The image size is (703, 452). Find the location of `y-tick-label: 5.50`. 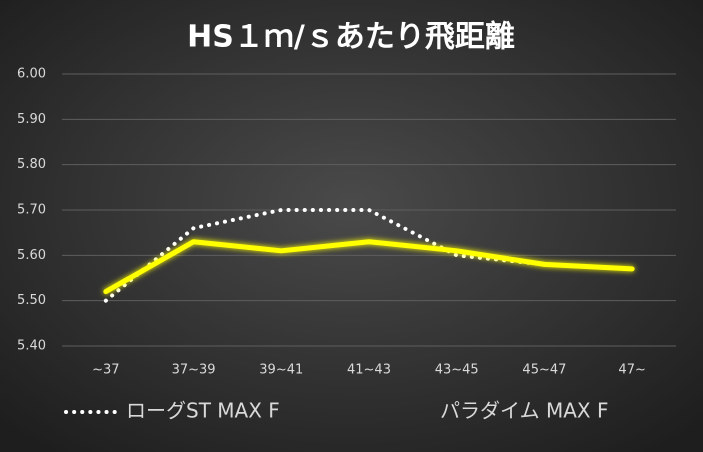

y-tick-label: 5.50 is located at coordinates (31, 300).